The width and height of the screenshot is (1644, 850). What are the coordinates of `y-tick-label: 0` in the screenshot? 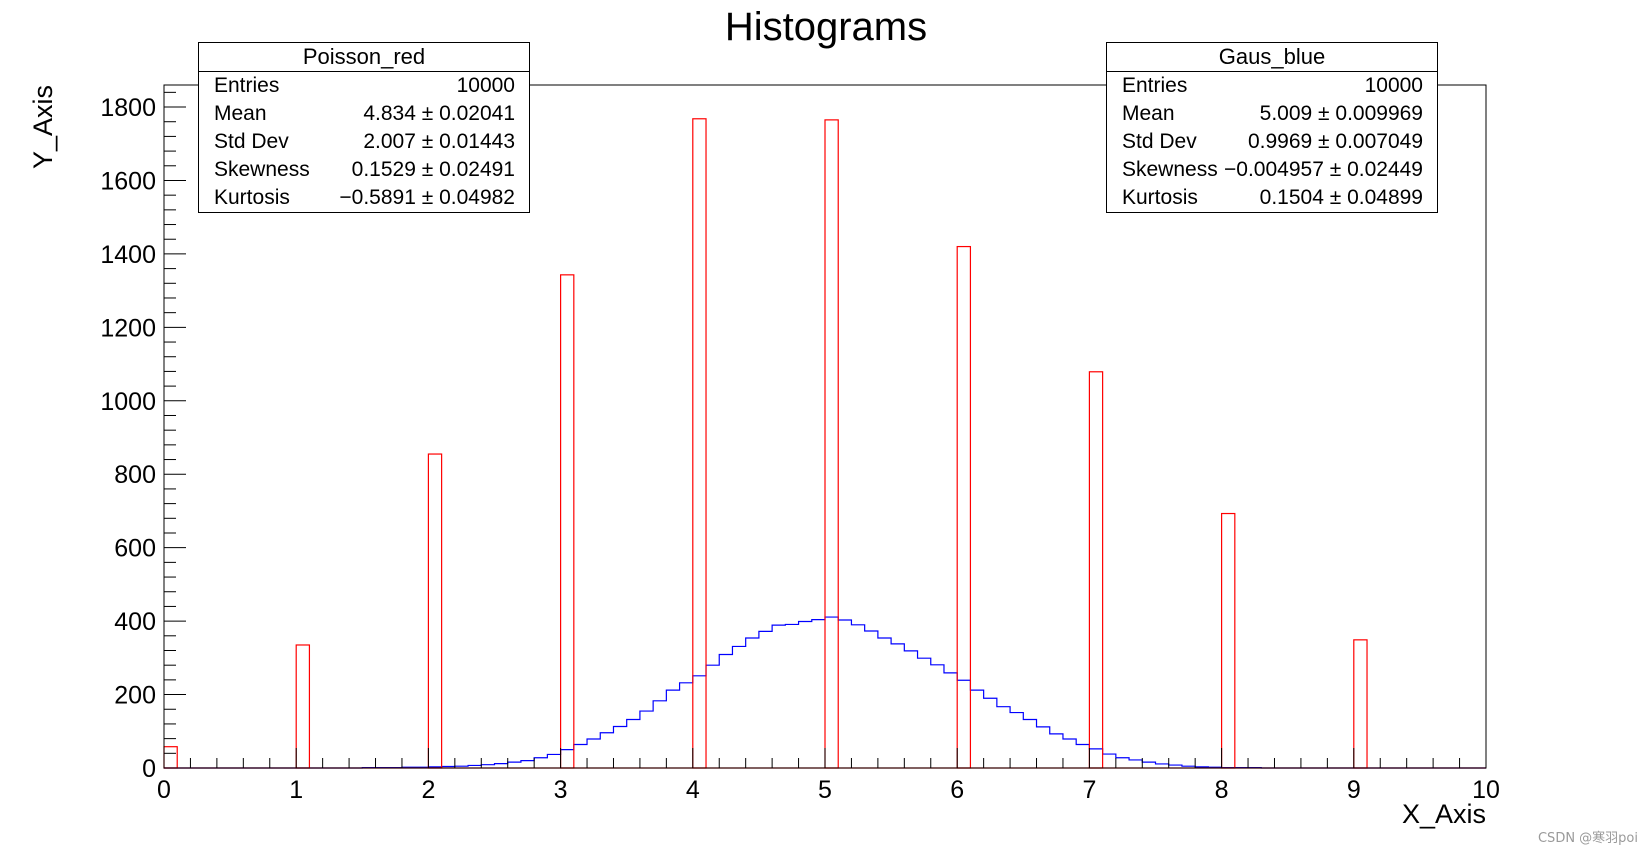 It's located at (149, 769).